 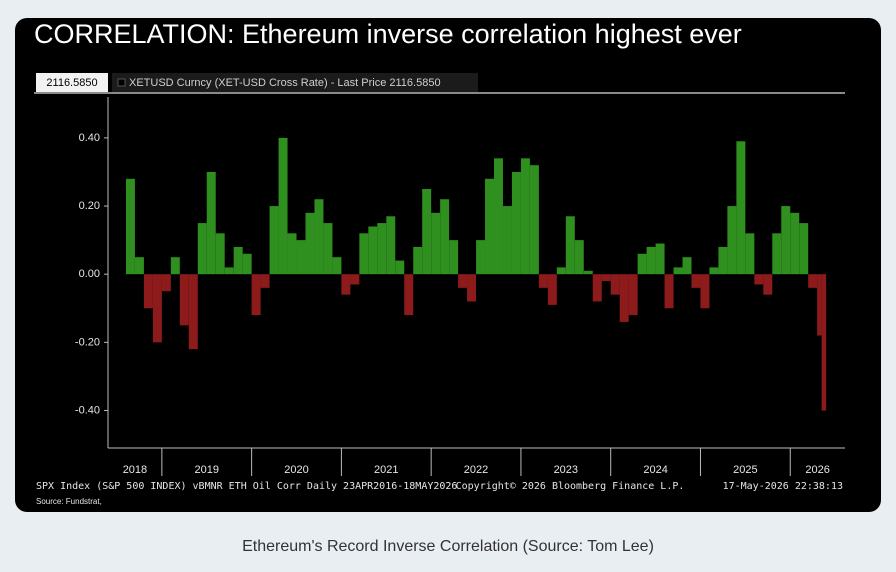 I want to click on x-tick-label: 2020, so click(x=296, y=470).